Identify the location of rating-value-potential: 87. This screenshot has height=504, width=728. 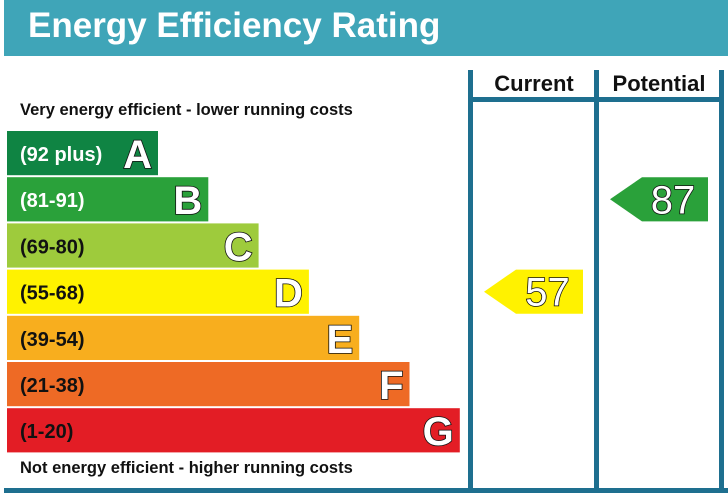
(673, 200).